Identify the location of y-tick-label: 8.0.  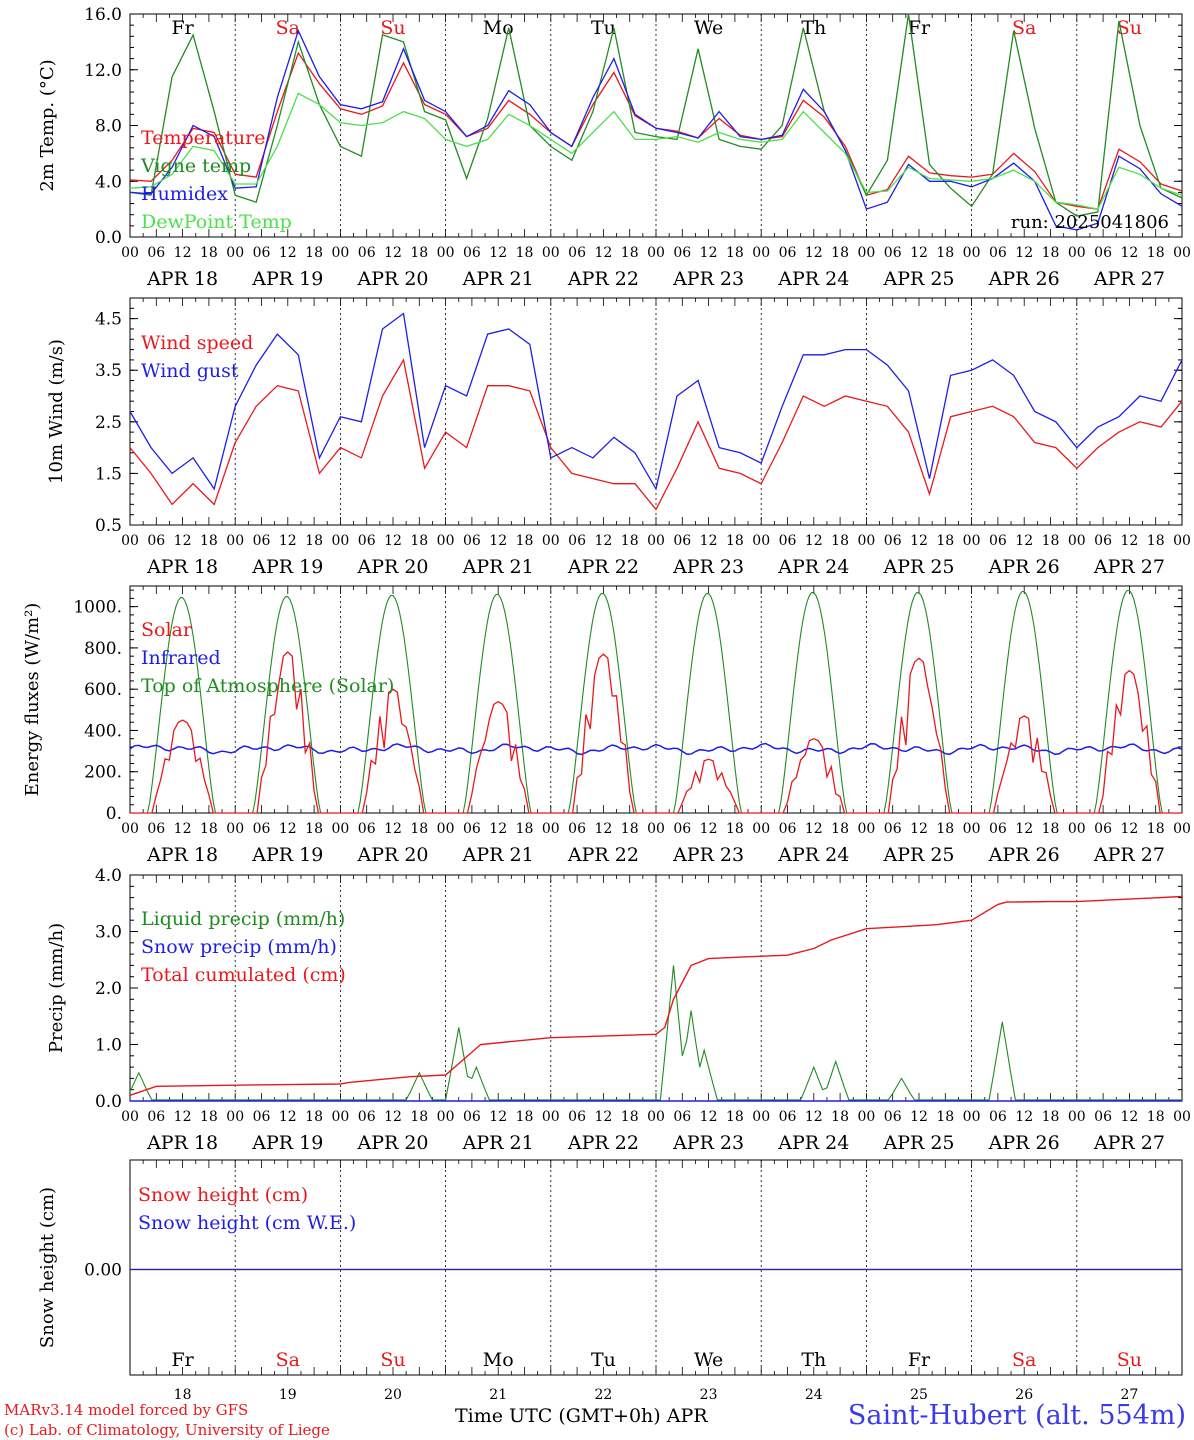
(108, 127).